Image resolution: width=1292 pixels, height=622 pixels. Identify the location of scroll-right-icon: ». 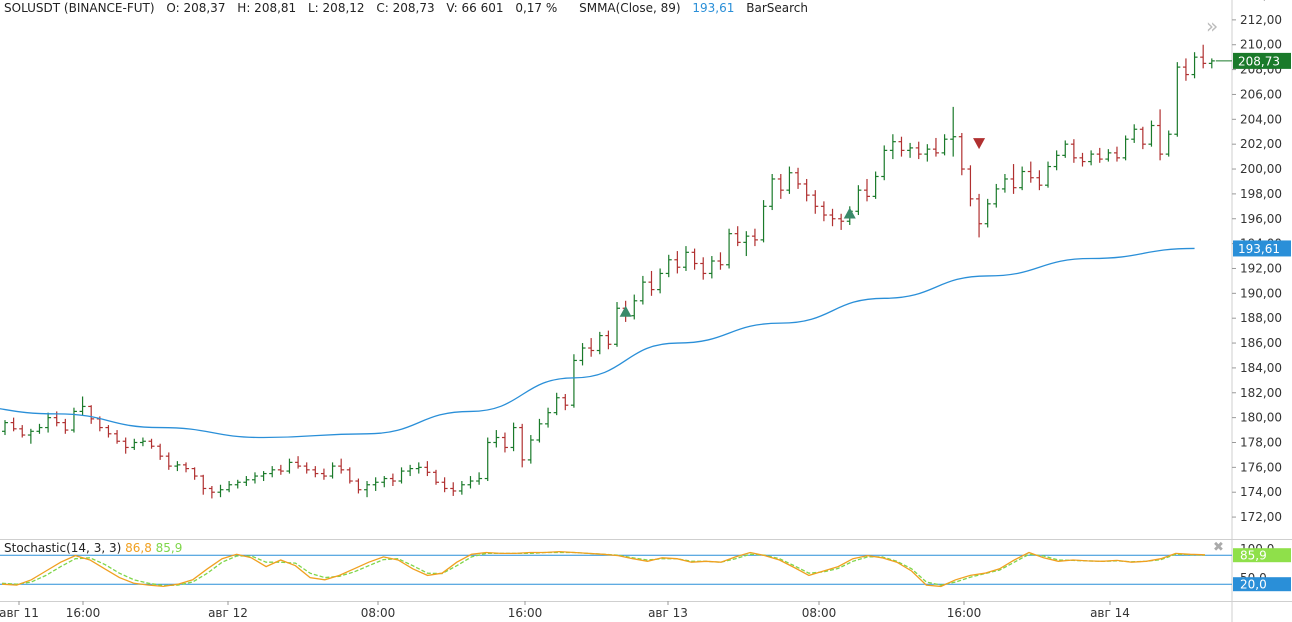
(1212, 26).